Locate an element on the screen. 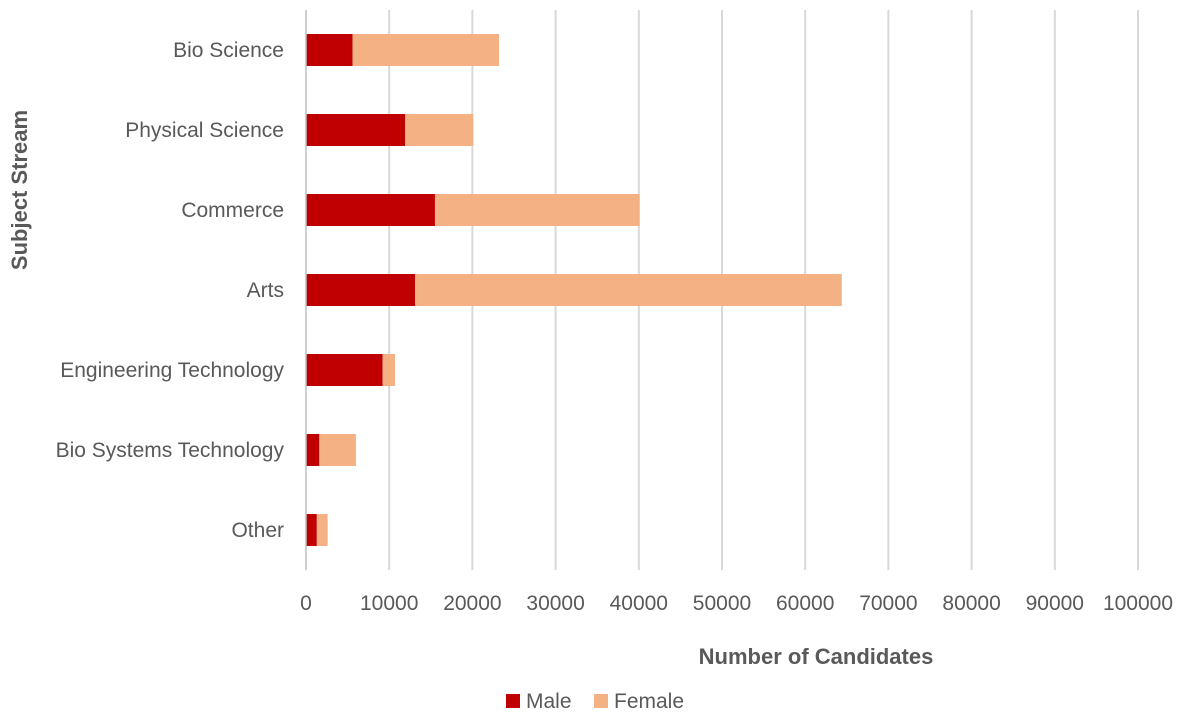 The width and height of the screenshot is (1180, 721). bar-female-commerce is located at coordinates (537, 210).